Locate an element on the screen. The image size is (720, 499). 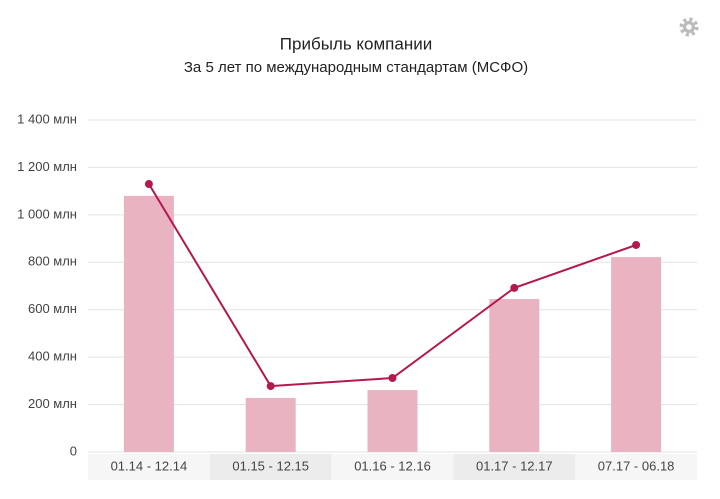
y-tick-label: 0 is located at coordinates (73, 450).